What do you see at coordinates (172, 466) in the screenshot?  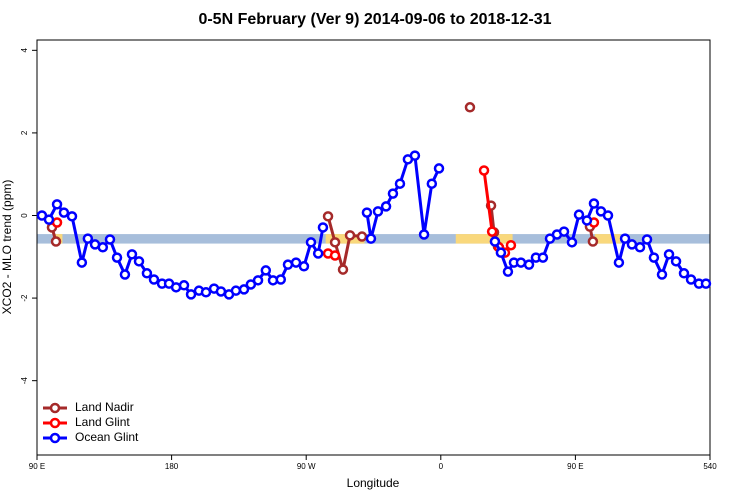 I see `x-tick-label: 180` at bounding box center [172, 466].